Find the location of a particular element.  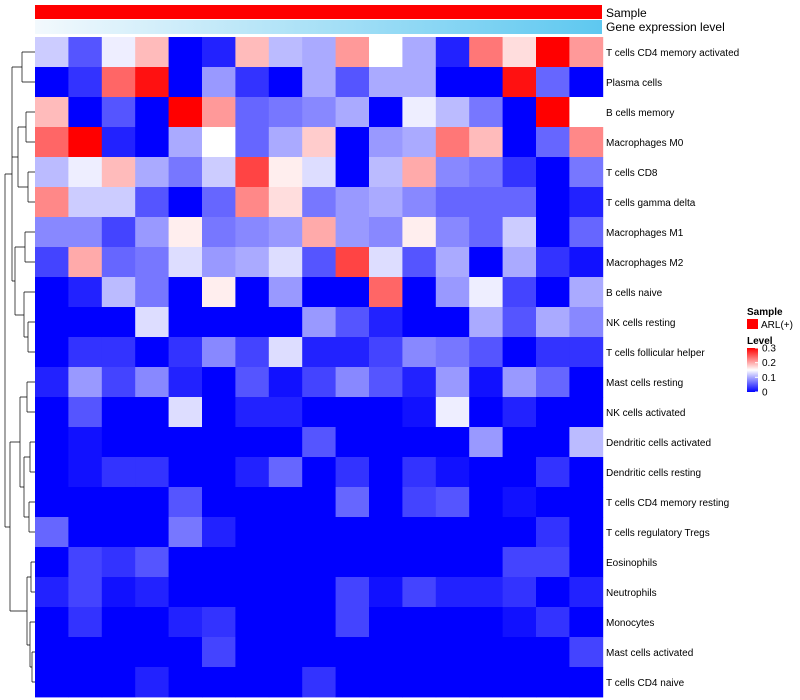

row-label: Macrophages M2 is located at coordinates (645, 263).